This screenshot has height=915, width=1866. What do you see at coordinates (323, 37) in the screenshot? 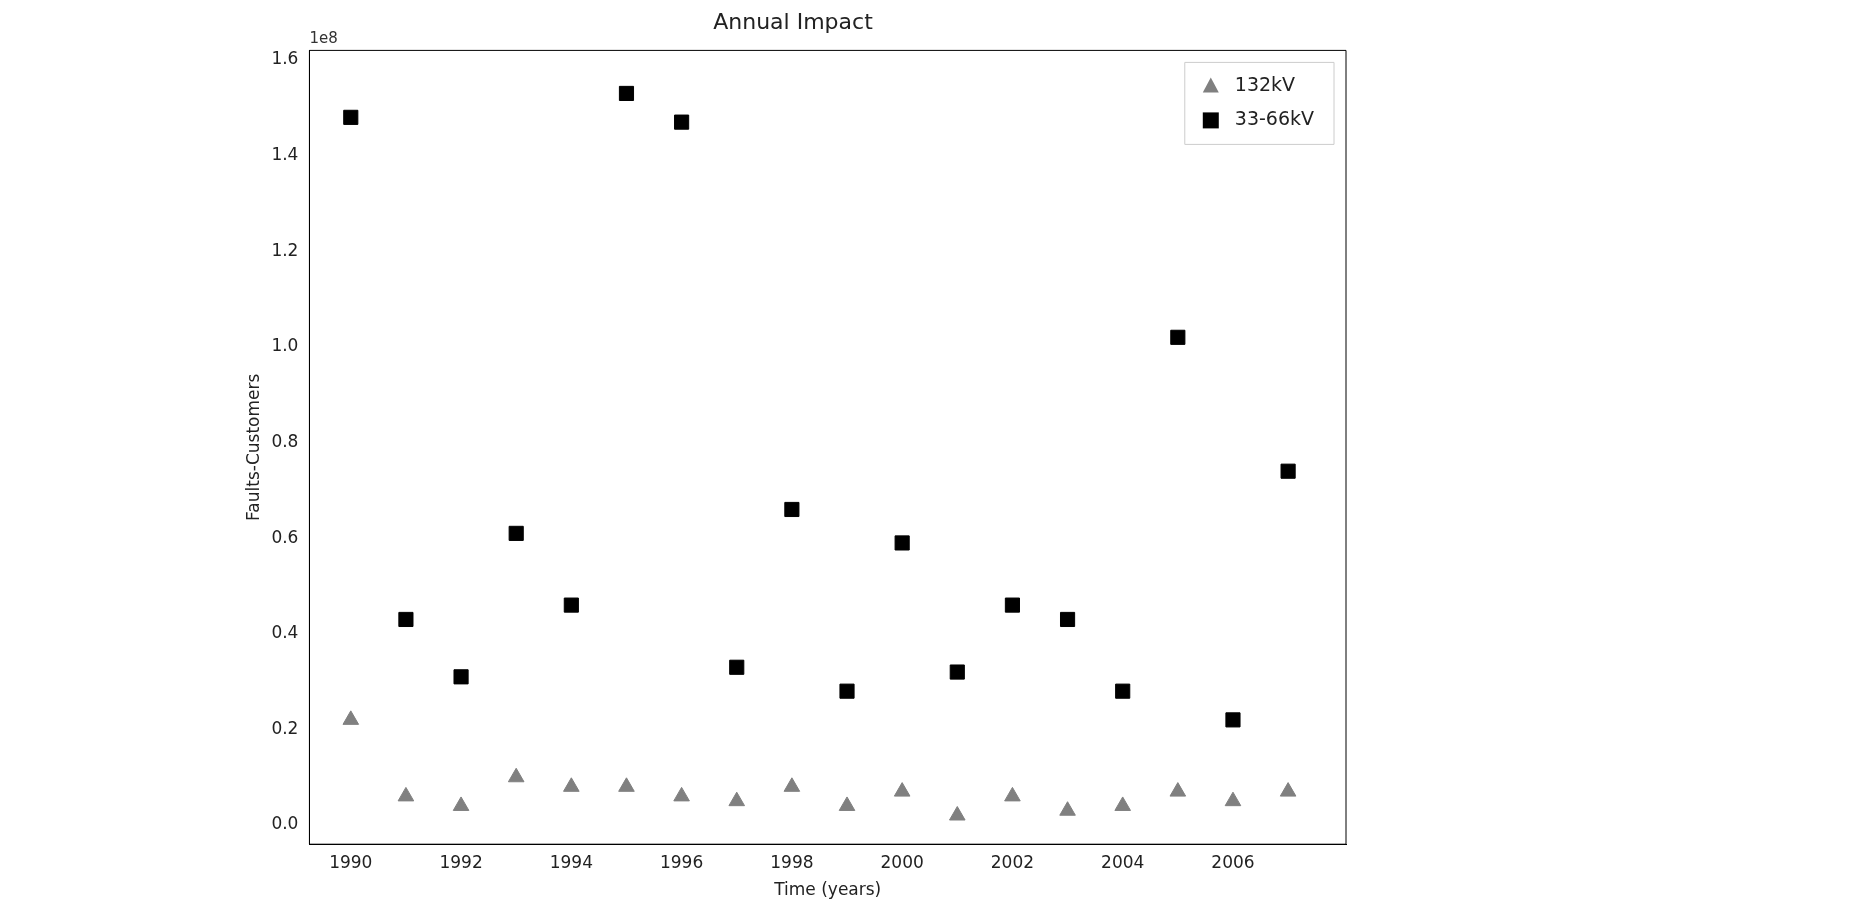
I see `text: 1e8` at bounding box center [323, 37].